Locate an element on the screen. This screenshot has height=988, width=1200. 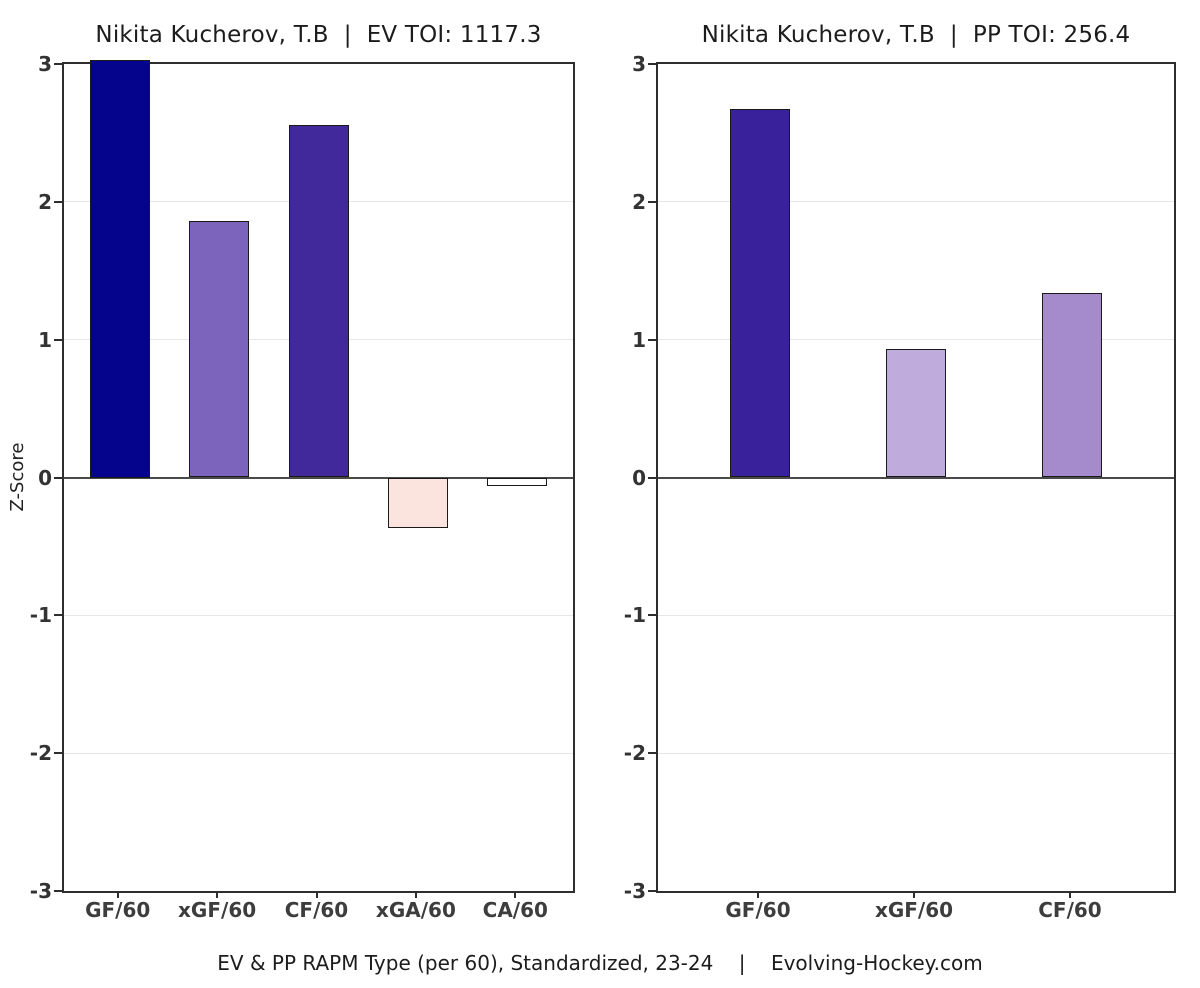
gridline-y2 is located at coordinates (916, 202).